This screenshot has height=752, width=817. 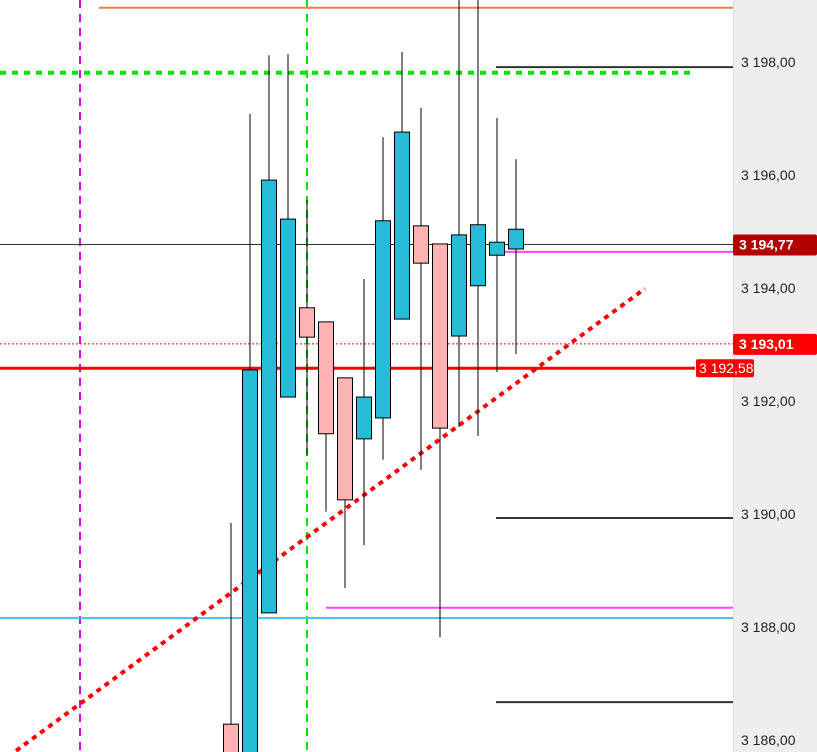 What do you see at coordinates (766, 244) in the screenshot?
I see `price-tag-label: 3 194,77` at bounding box center [766, 244].